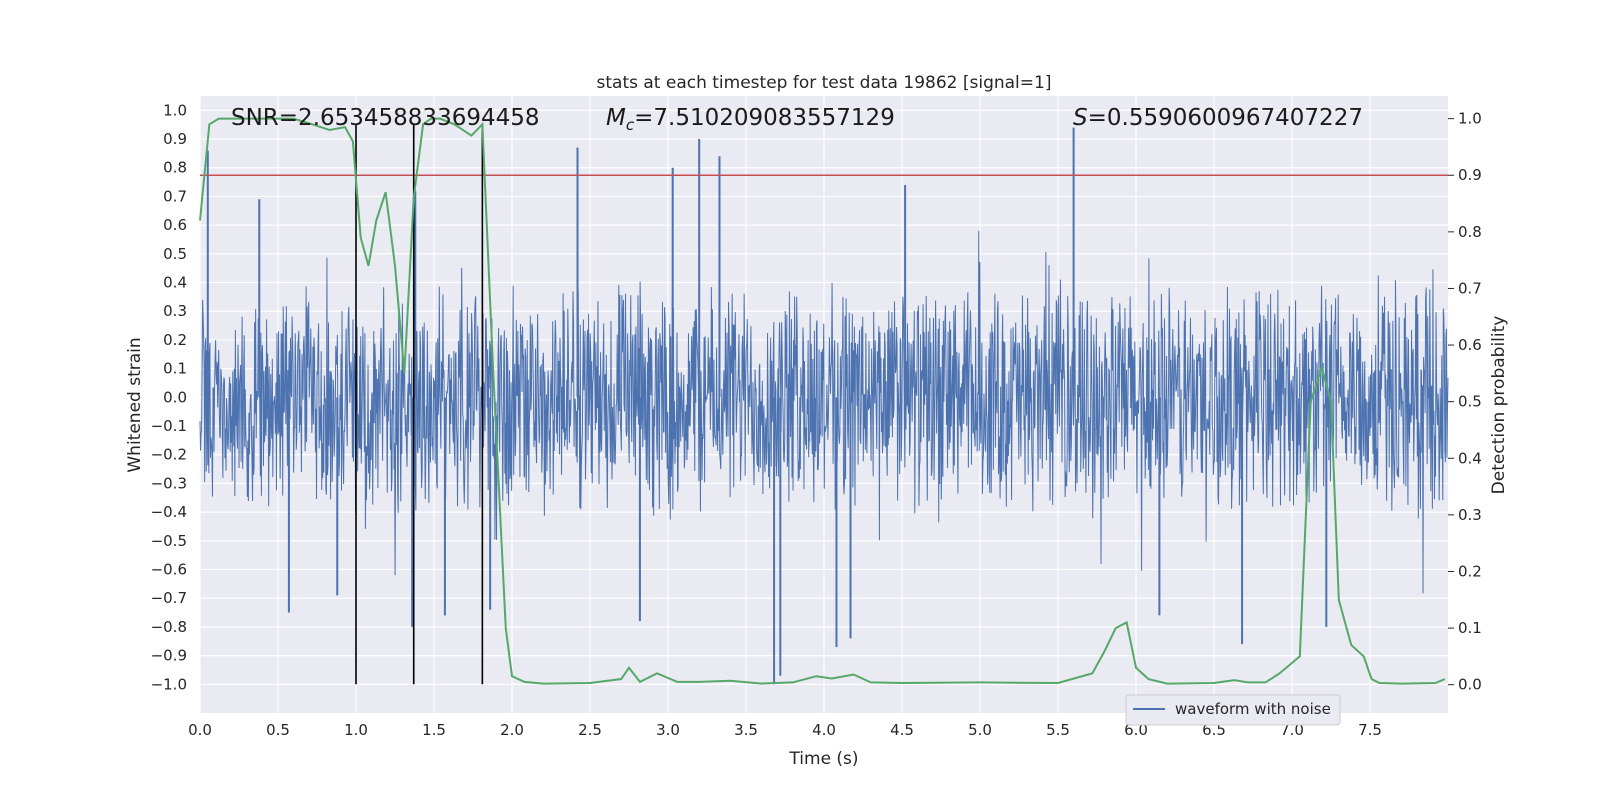 This screenshot has width=1600, height=804. What do you see at coordinates (169, 426) in the screenshot?
I see `y-tick-label: −0.1` at bounding box center [169, 426].